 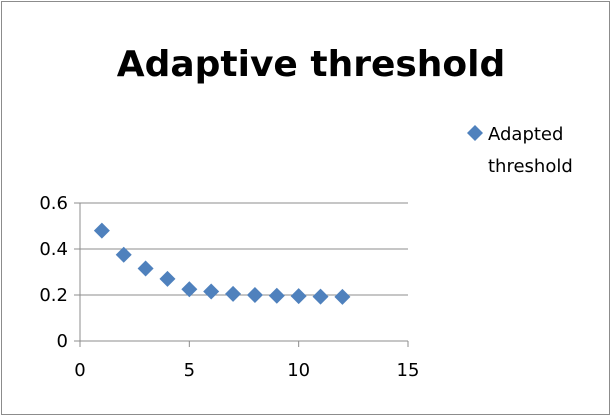 What do you see at coordinates (246, 370) in the screenshot?
I see `x-tick-labels: 0 5 10 15` at bounding box center [246, 370].